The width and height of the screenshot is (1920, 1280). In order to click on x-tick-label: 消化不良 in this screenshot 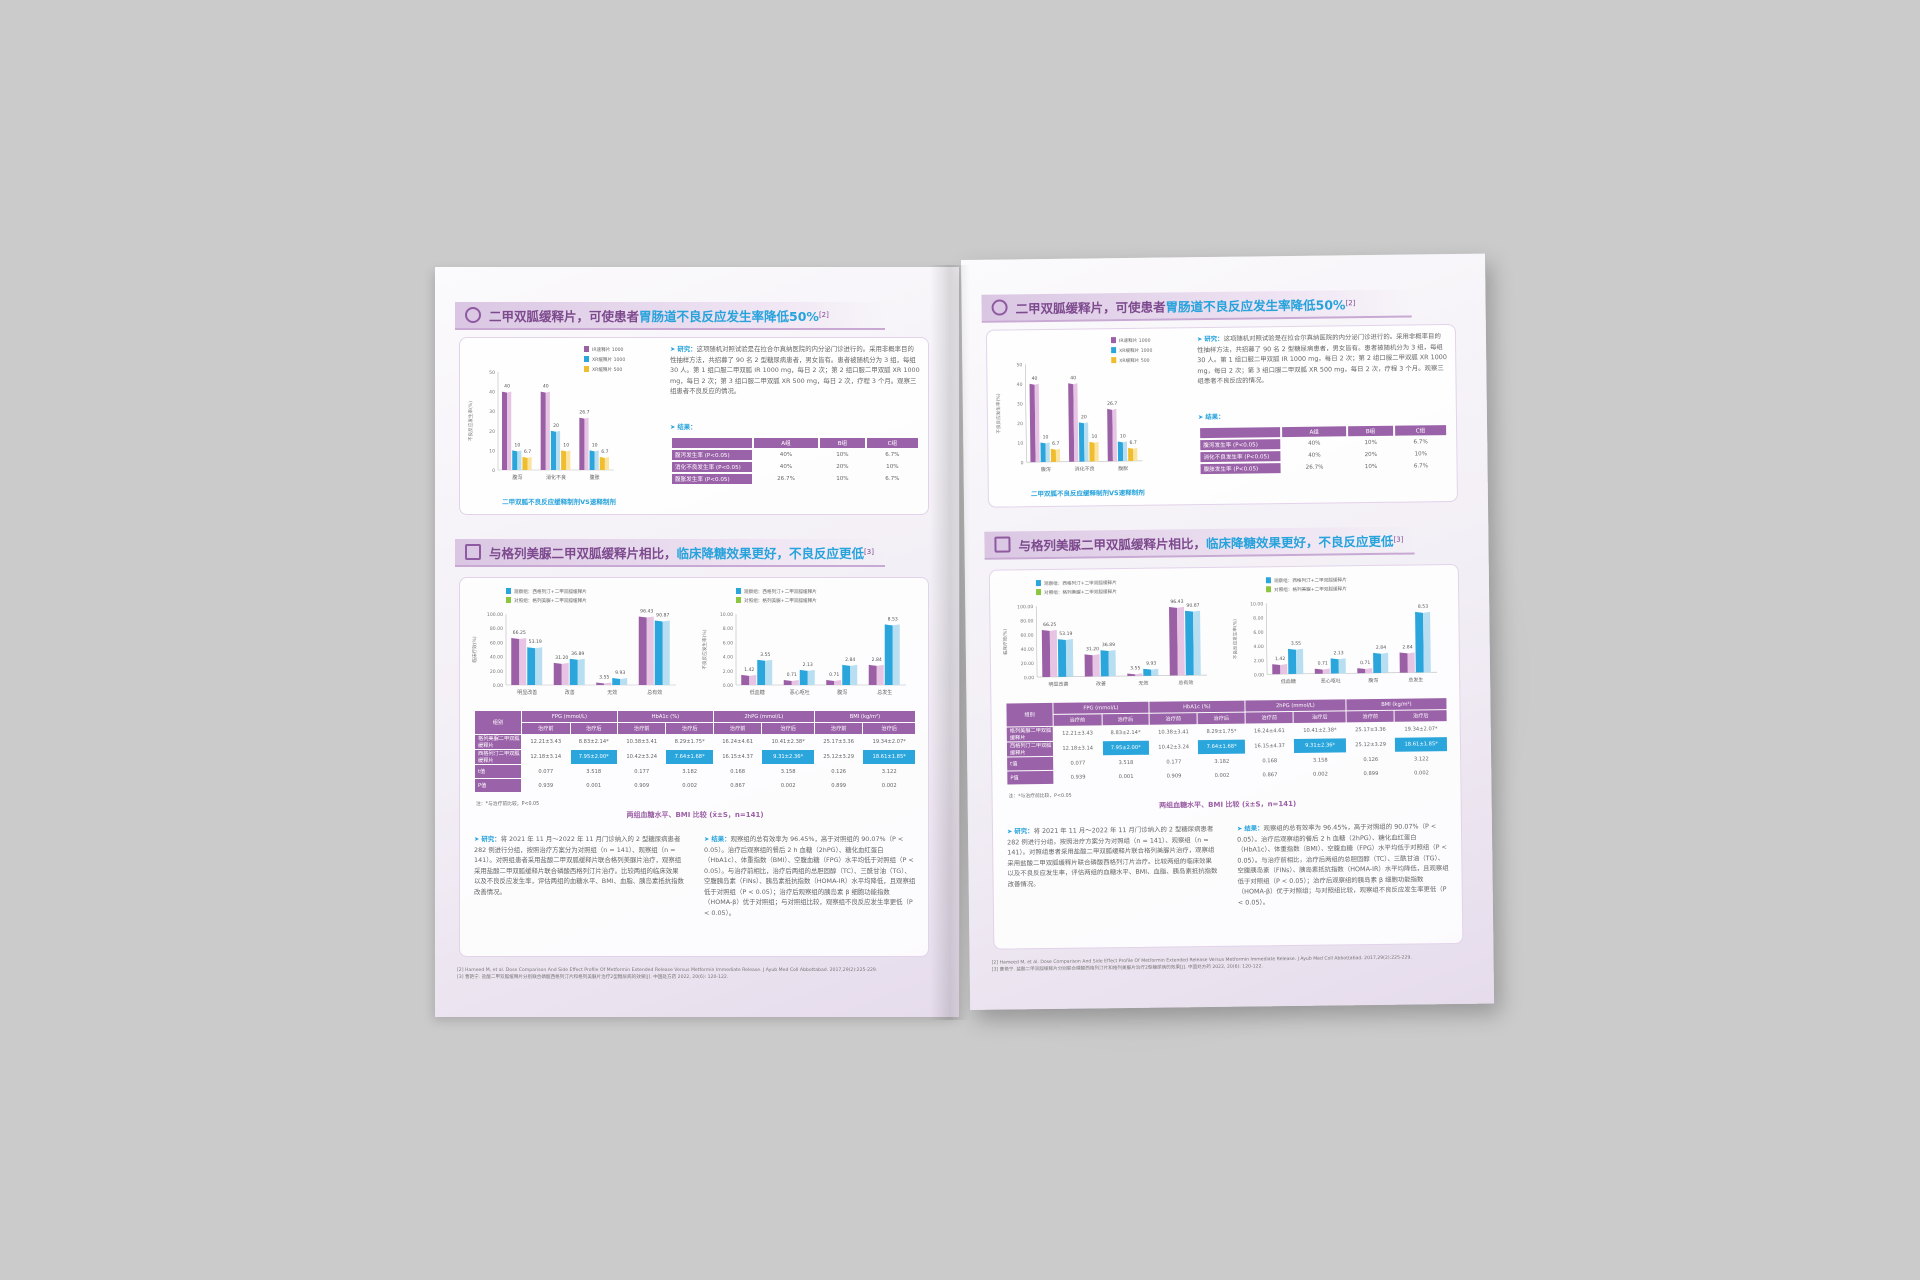, I will do `click(1085, 468)`.